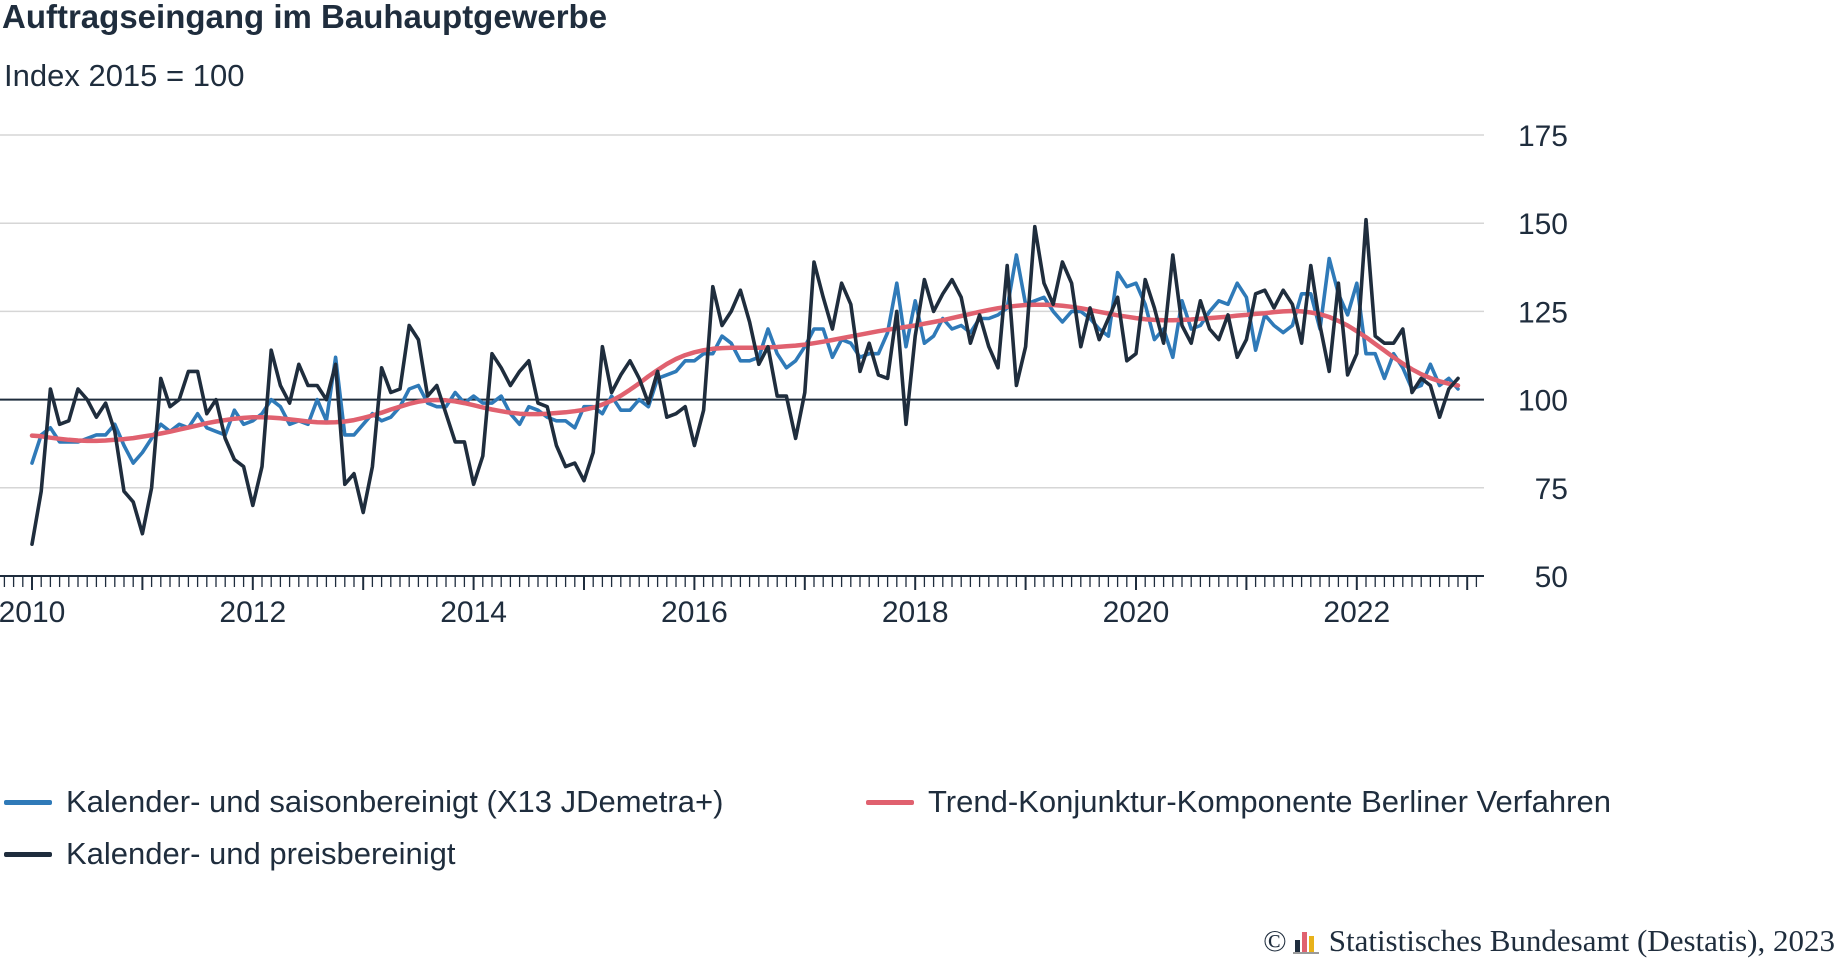  Describe the element at coordinates (473, 612) in the screenshot. I see `x-tick-label-2014: 2014` at that location.